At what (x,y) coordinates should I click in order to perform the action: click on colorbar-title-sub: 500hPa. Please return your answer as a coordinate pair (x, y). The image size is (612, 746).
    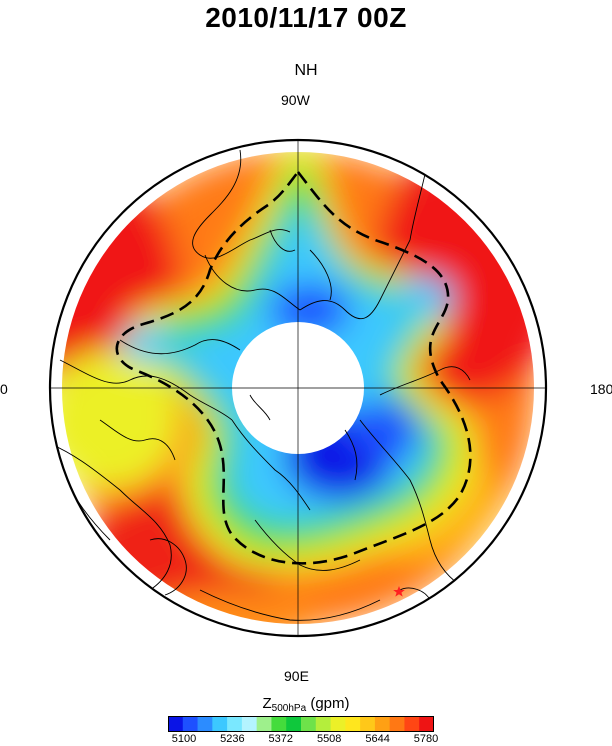
    Looking at the image, I should click on (289, 708).